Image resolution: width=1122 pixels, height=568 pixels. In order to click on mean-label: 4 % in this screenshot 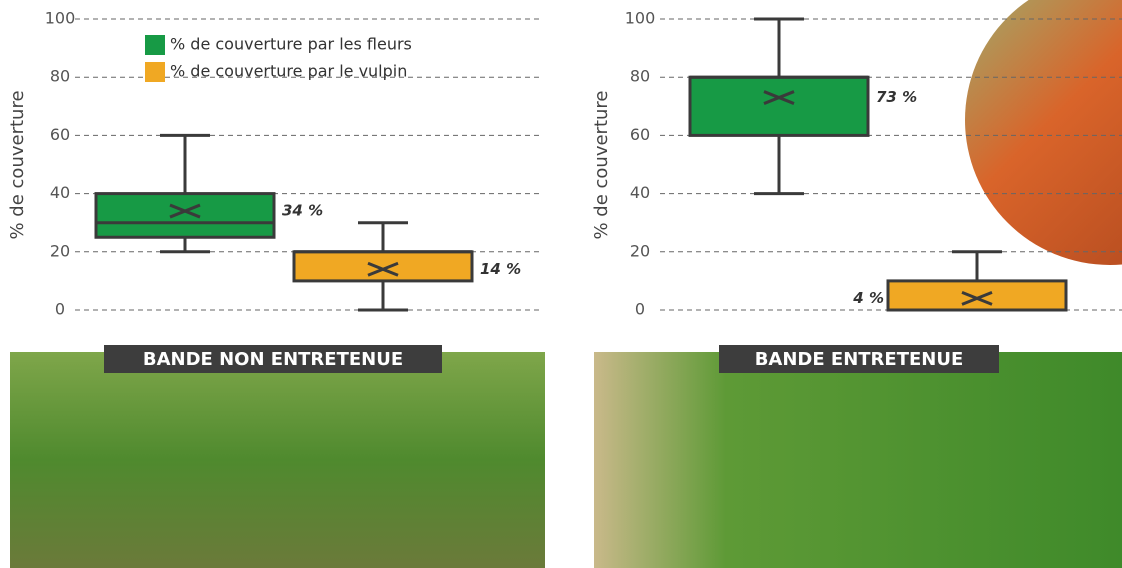, I will do `click(868, 298)`.